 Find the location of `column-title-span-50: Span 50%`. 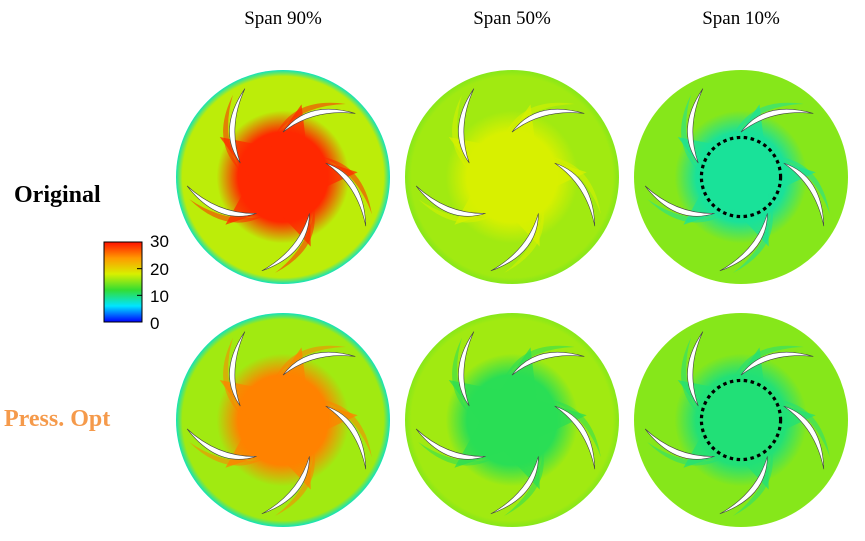

column-title-span-50: Span 50% is located at coordinates (512, 18).